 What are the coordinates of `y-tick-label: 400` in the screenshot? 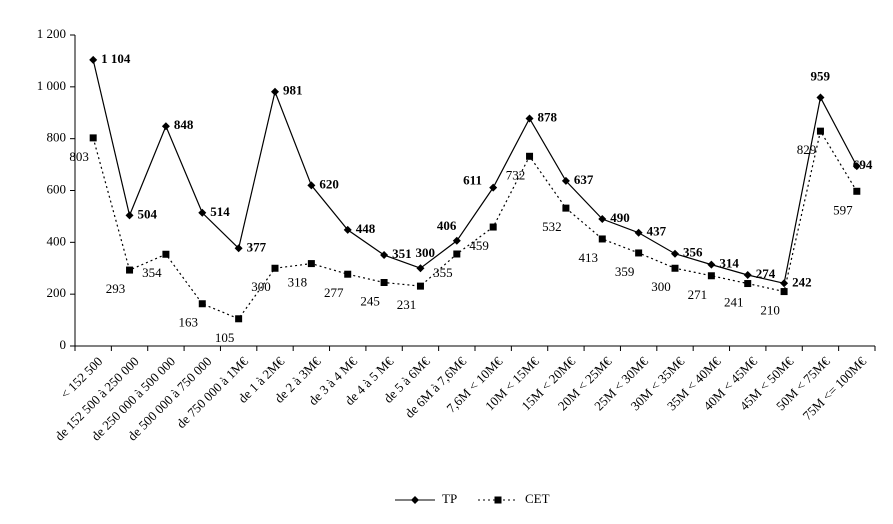 It's located at (57, 240).